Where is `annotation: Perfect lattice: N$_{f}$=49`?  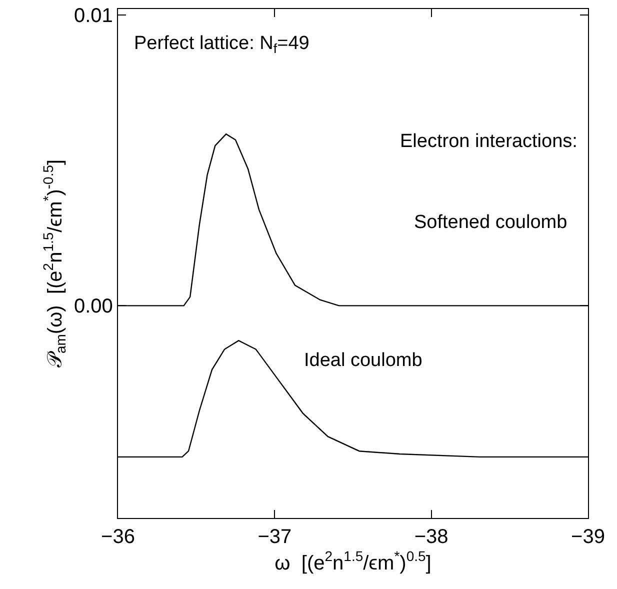 annotation: Perfect lattice: N$_{f}$=49 is located at coordinates (222, 44).